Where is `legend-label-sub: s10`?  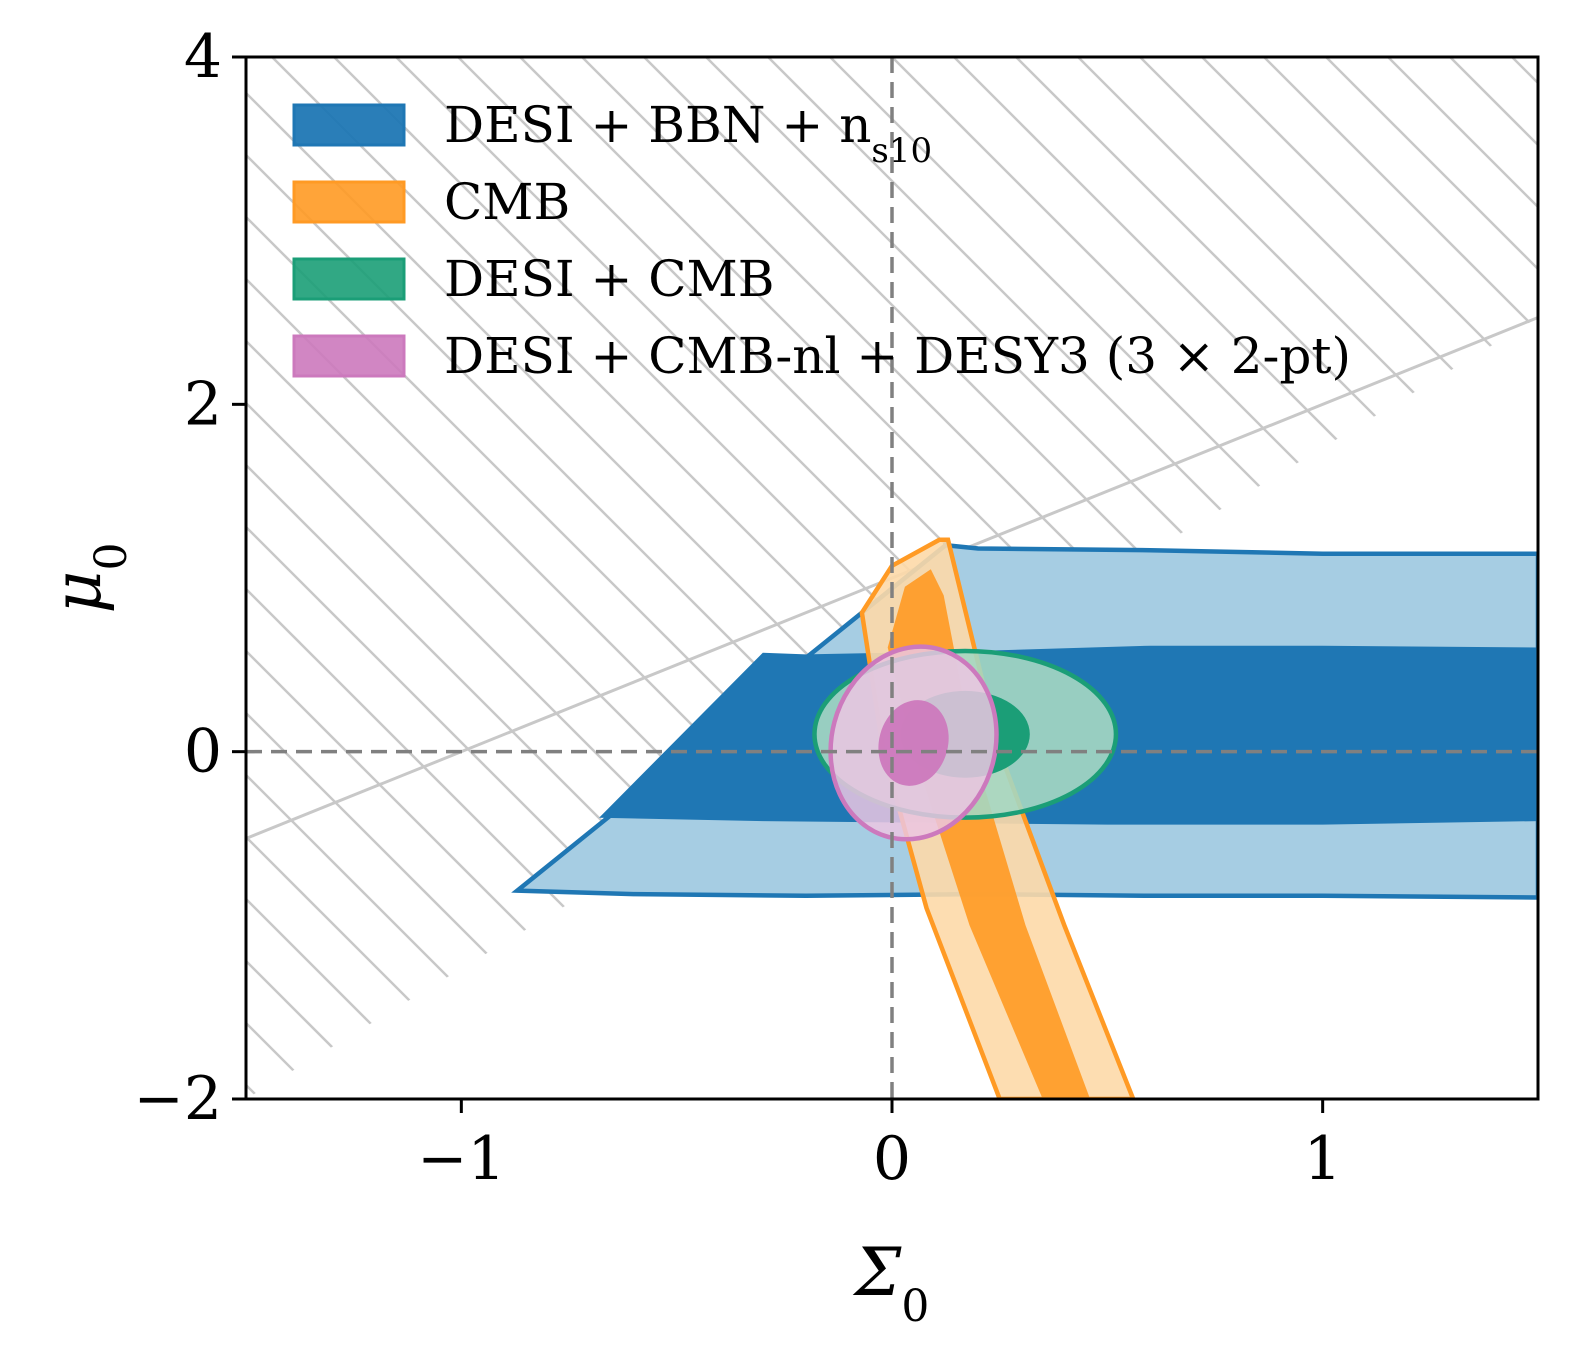
legend-label-sub: s10 is located at coordinates (901, 151).